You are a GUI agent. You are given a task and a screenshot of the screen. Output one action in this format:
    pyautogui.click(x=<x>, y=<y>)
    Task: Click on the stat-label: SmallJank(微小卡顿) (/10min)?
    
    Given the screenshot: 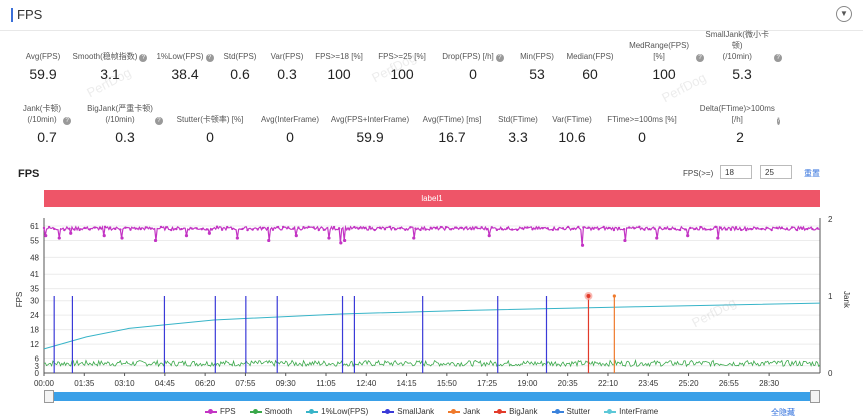 What is the action you would take?
    pyautogui.click(x=742, y=46)
    